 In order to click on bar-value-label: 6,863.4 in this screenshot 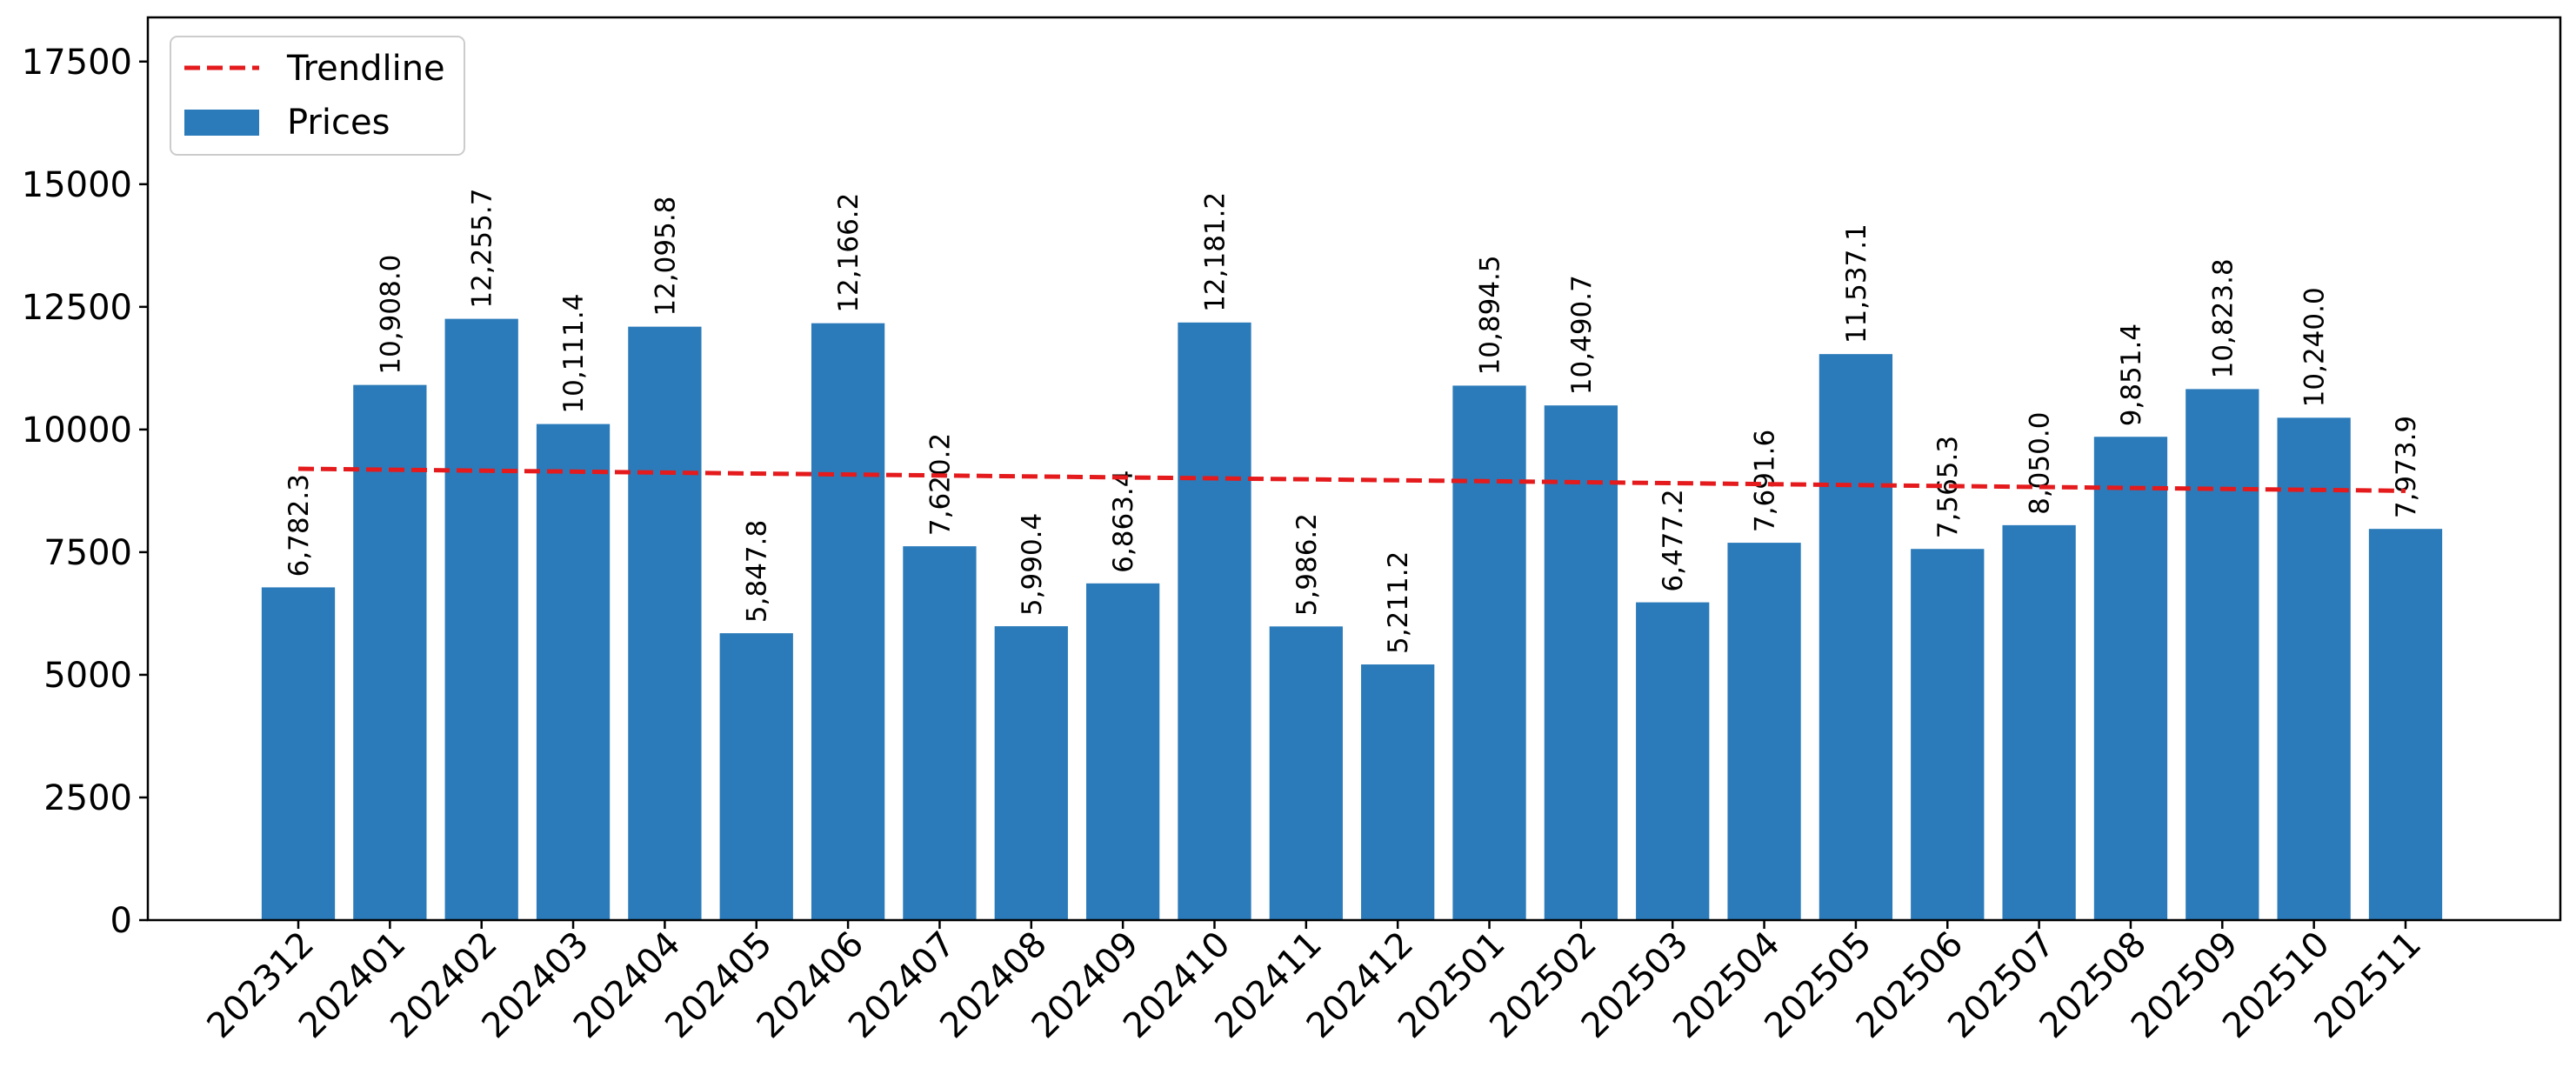, I will do `click(1123, 521)`.